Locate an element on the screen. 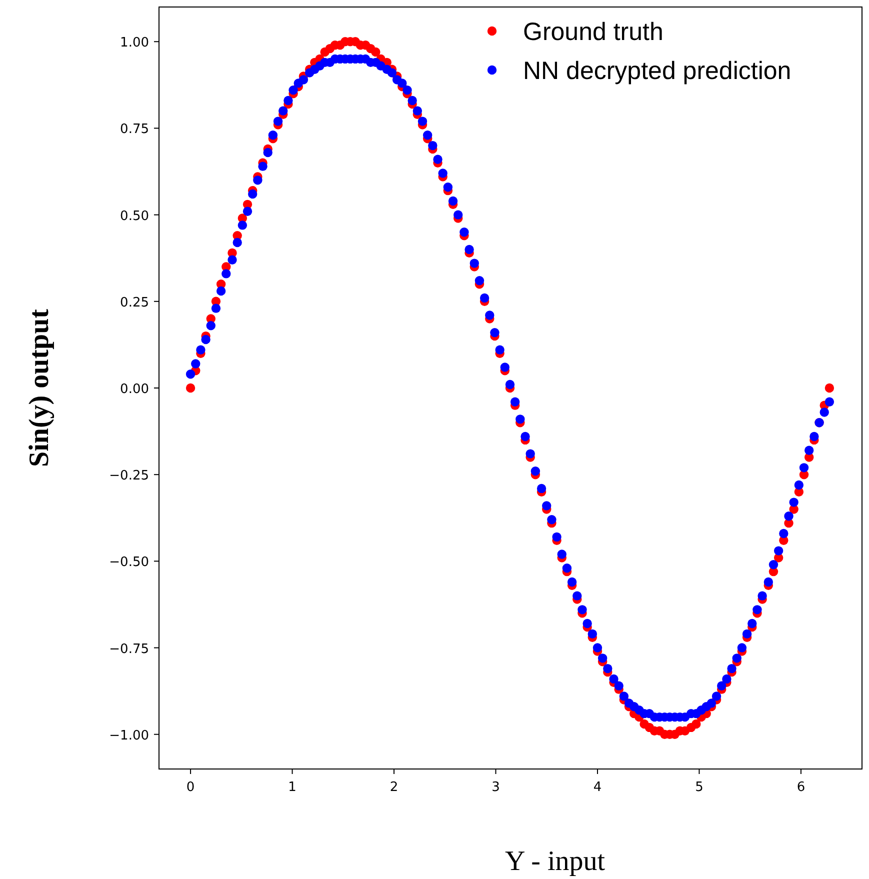 Image resolution: width=869 pixels, height=879 pixels. y-tick-label: 0.25 is located at coordinates (134, 302).